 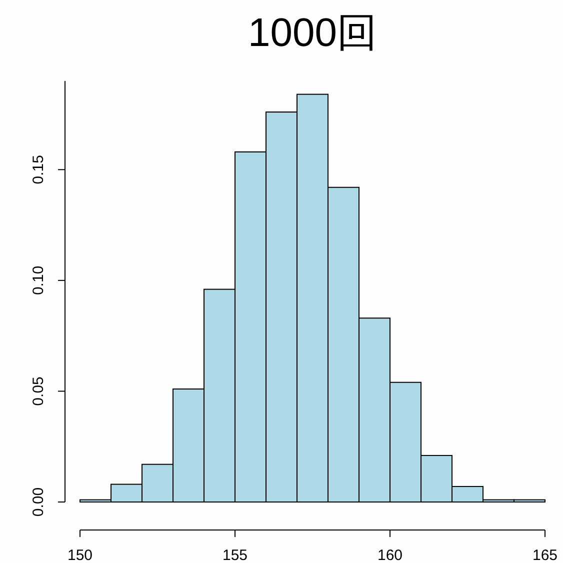 What do you see at coordinates (38, 281) in the screenshot?
I see `y-tick-label: 0.10` at bounding box center [38, 281].